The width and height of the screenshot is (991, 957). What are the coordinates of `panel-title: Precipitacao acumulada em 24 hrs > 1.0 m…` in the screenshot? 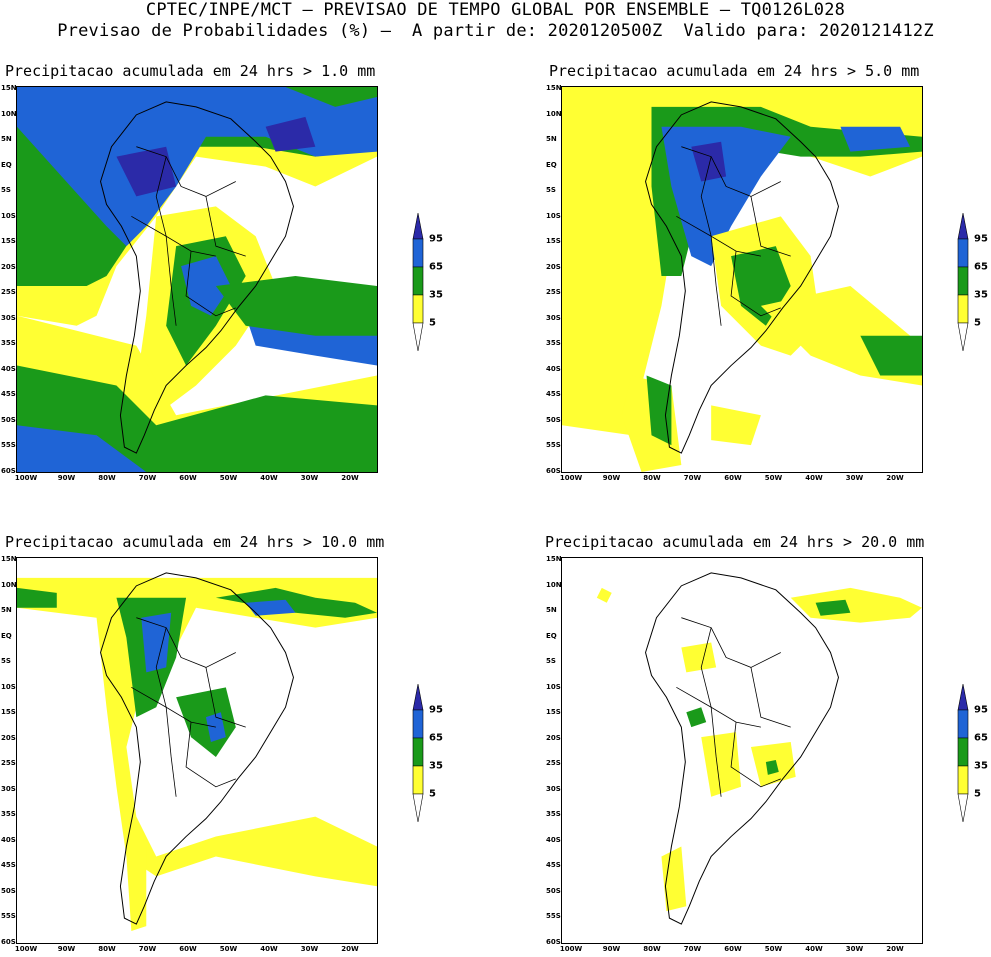 It's located at (190, 71).